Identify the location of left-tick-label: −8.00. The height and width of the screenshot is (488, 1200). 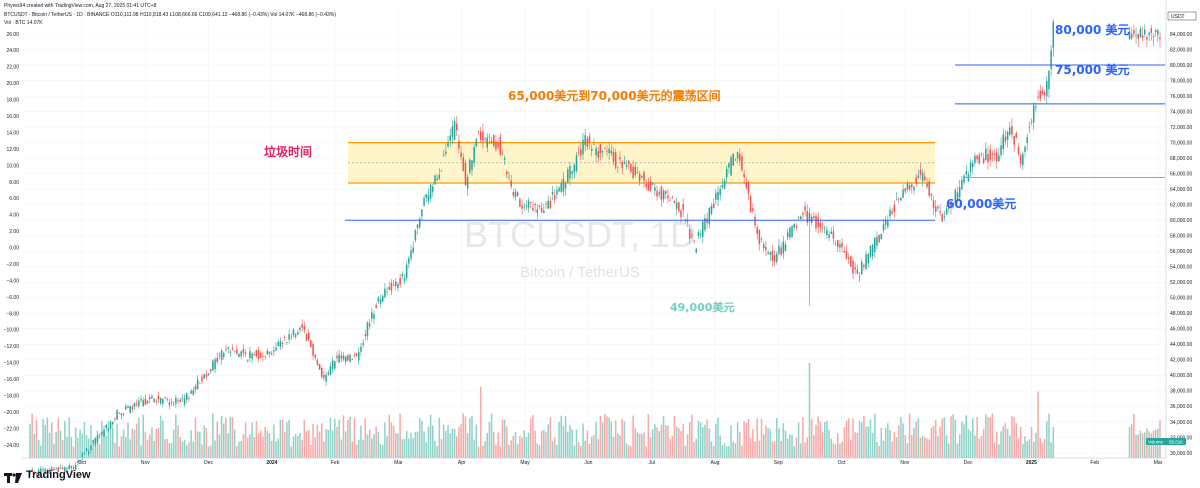
(12, 314).